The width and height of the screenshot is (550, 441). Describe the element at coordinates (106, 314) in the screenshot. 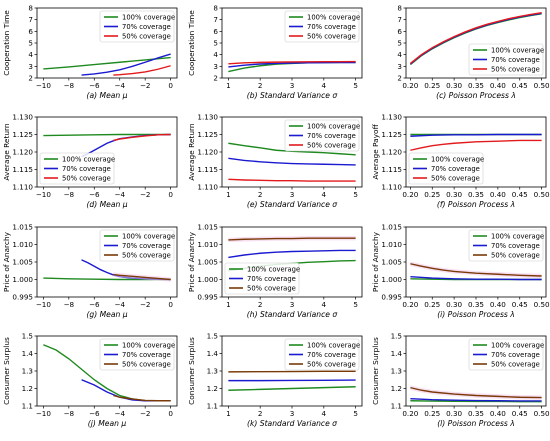

I see `subplot-caption: (g) Mean μ` at that location.